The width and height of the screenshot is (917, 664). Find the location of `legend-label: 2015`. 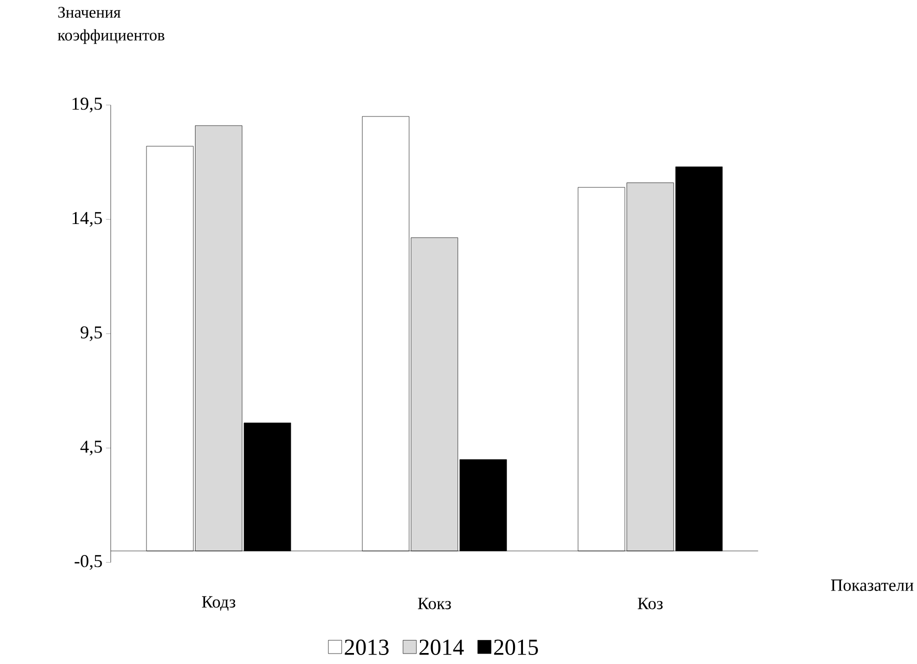

legend-label: 2015 is located at coordinates (516, 648).